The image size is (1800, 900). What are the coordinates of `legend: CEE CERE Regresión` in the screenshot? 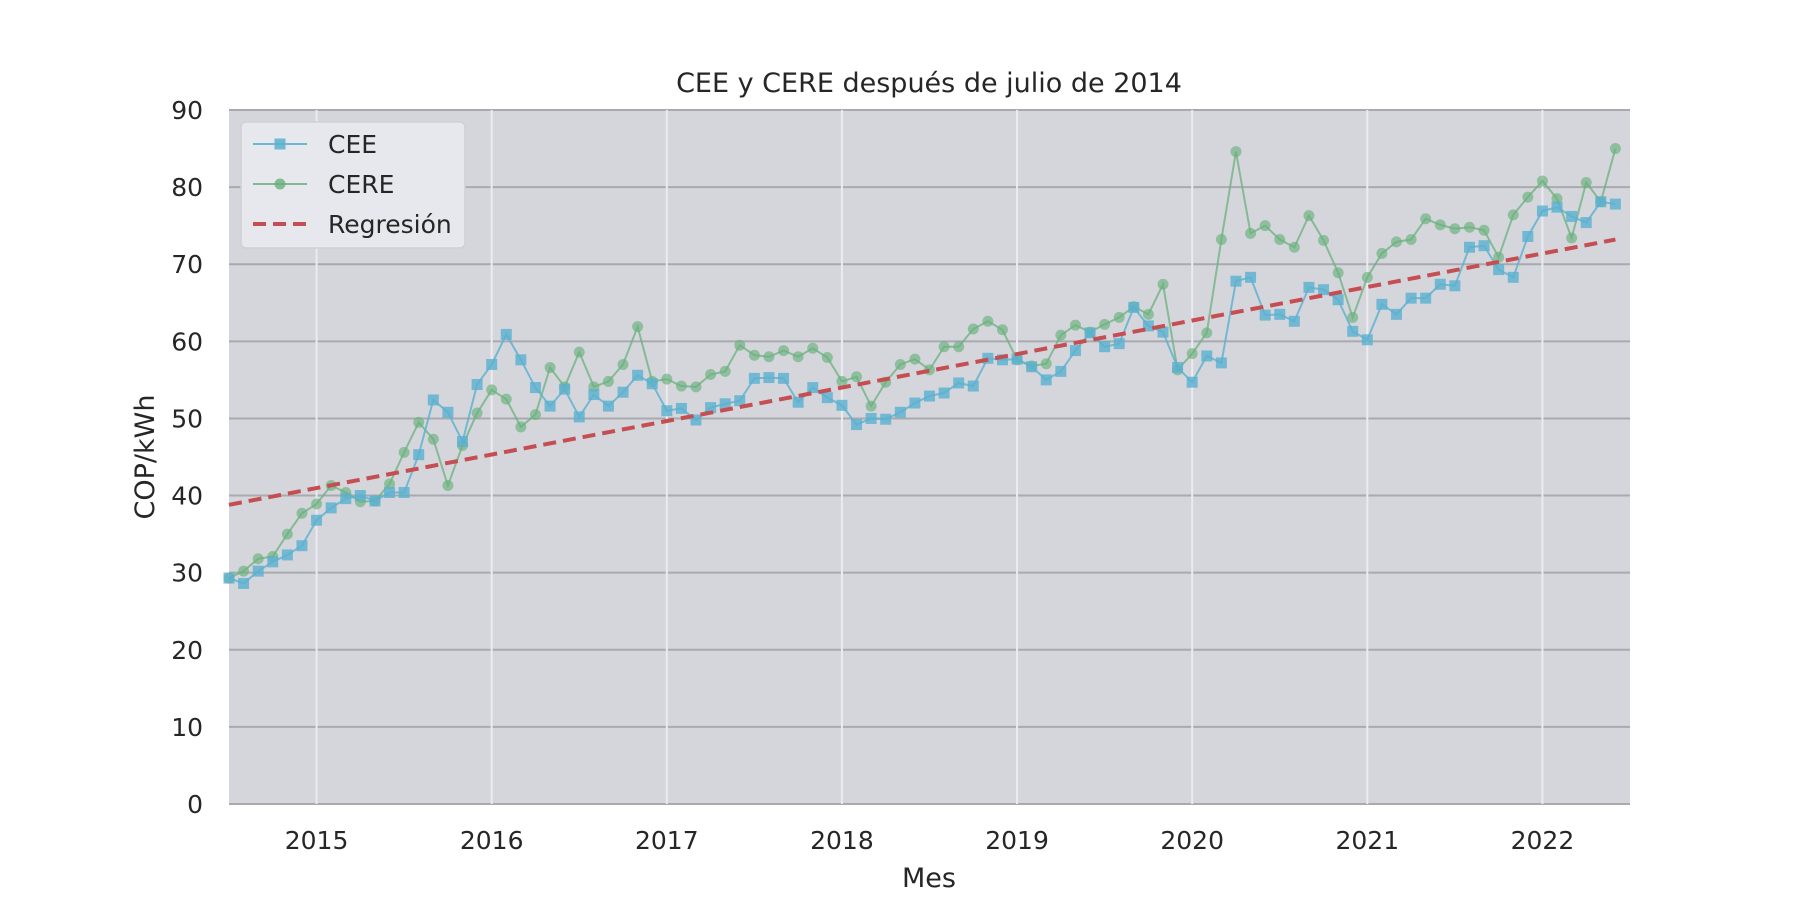 It's located at (353, 185).